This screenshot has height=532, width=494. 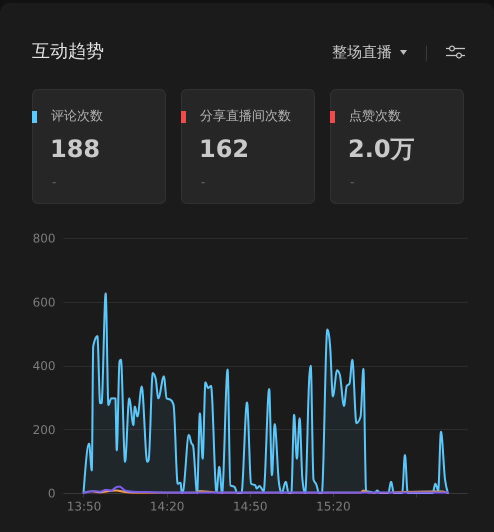 I want to click on category-label: 评论次数, so click(x=77, y=117).